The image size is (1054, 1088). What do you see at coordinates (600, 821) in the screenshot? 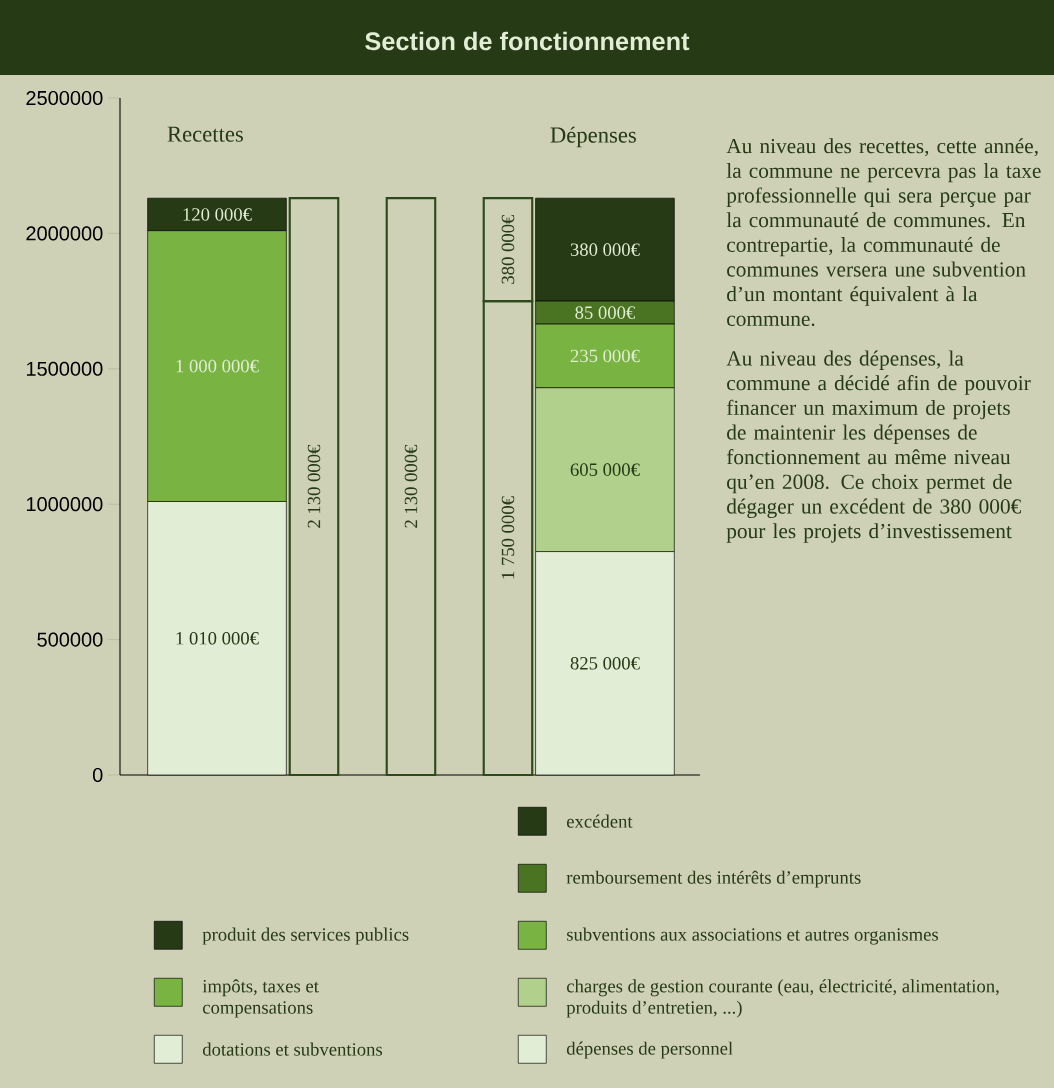
I see `legend-label: excédent` at bounding box center [600, 821].